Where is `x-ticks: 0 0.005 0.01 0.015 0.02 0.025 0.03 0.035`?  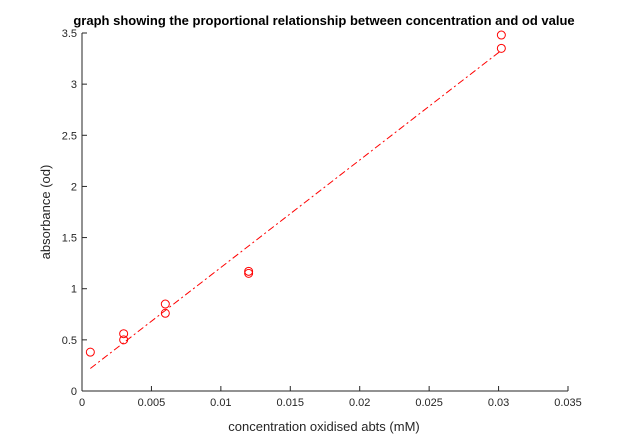 x-ticks: 0 0.005 0.01 0.015 0.02 0.025 0.03 0.035 is located at coordinates (330, 397).